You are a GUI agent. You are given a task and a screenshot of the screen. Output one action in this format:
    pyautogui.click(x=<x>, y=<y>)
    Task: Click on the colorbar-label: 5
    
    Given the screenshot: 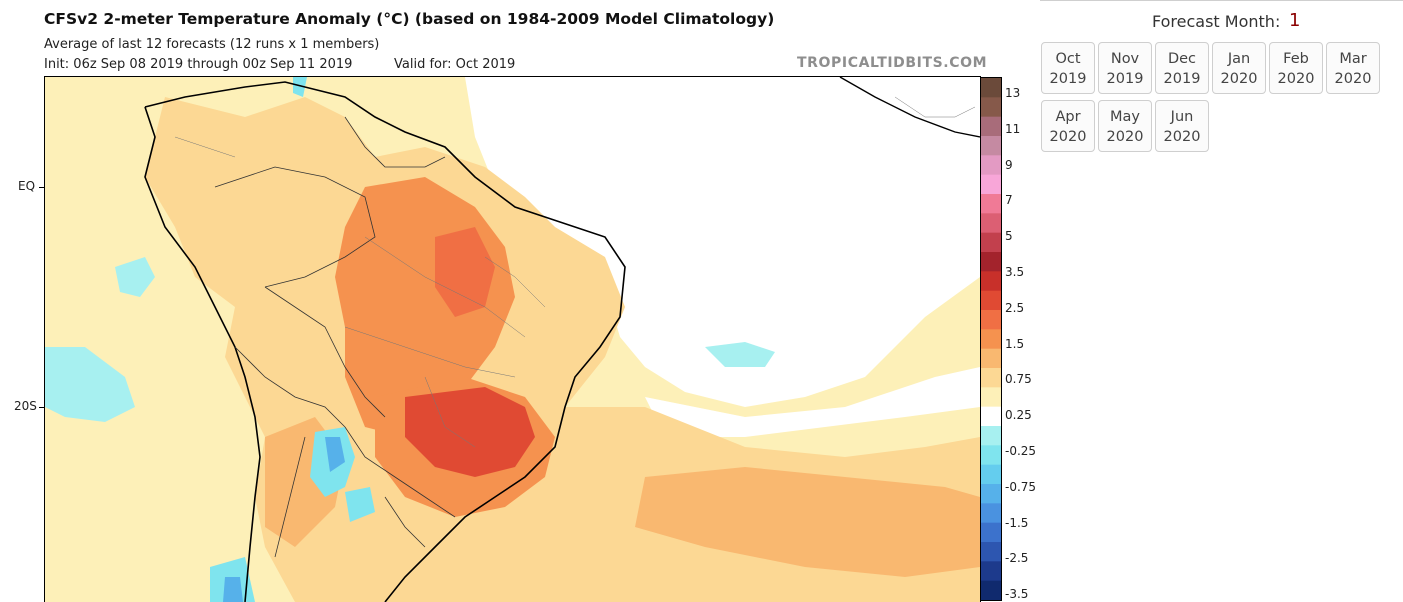 What is the action you would take?
    pyautogui.click(x=1009, y=236)
    